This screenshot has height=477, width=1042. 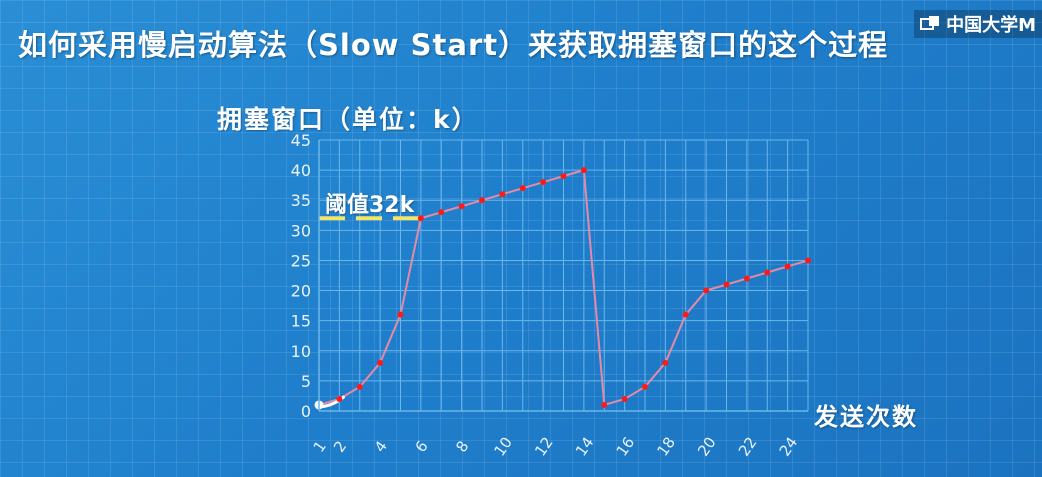 What do you see at coordinates (462, 447) in the screenshot?
I see `x-tick-label: 8` at bounding box center [462, 447].